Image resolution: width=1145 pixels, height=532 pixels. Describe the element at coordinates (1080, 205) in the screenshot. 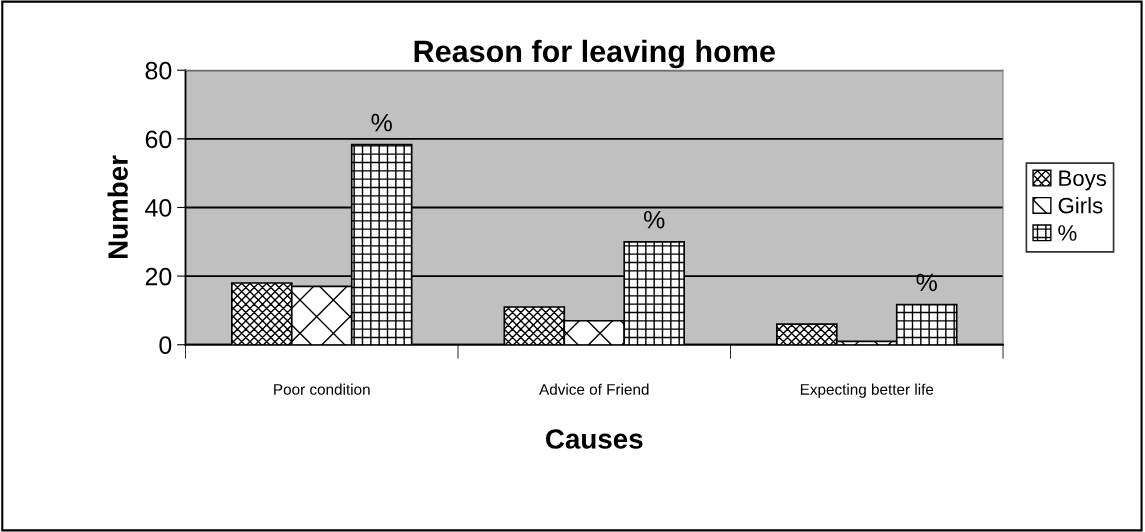

I see `legend-label: Girls` at that location.